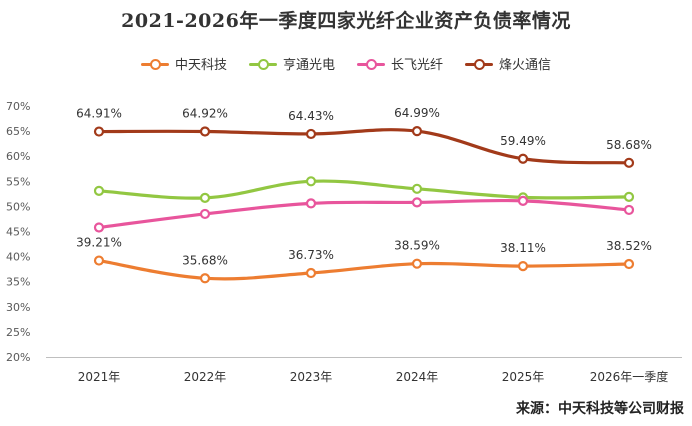 This screenshot has height=426, width=692. Describe the element at coordinates (629, 246) in the screenshot. I see `data-label: 38.52%` at that location.